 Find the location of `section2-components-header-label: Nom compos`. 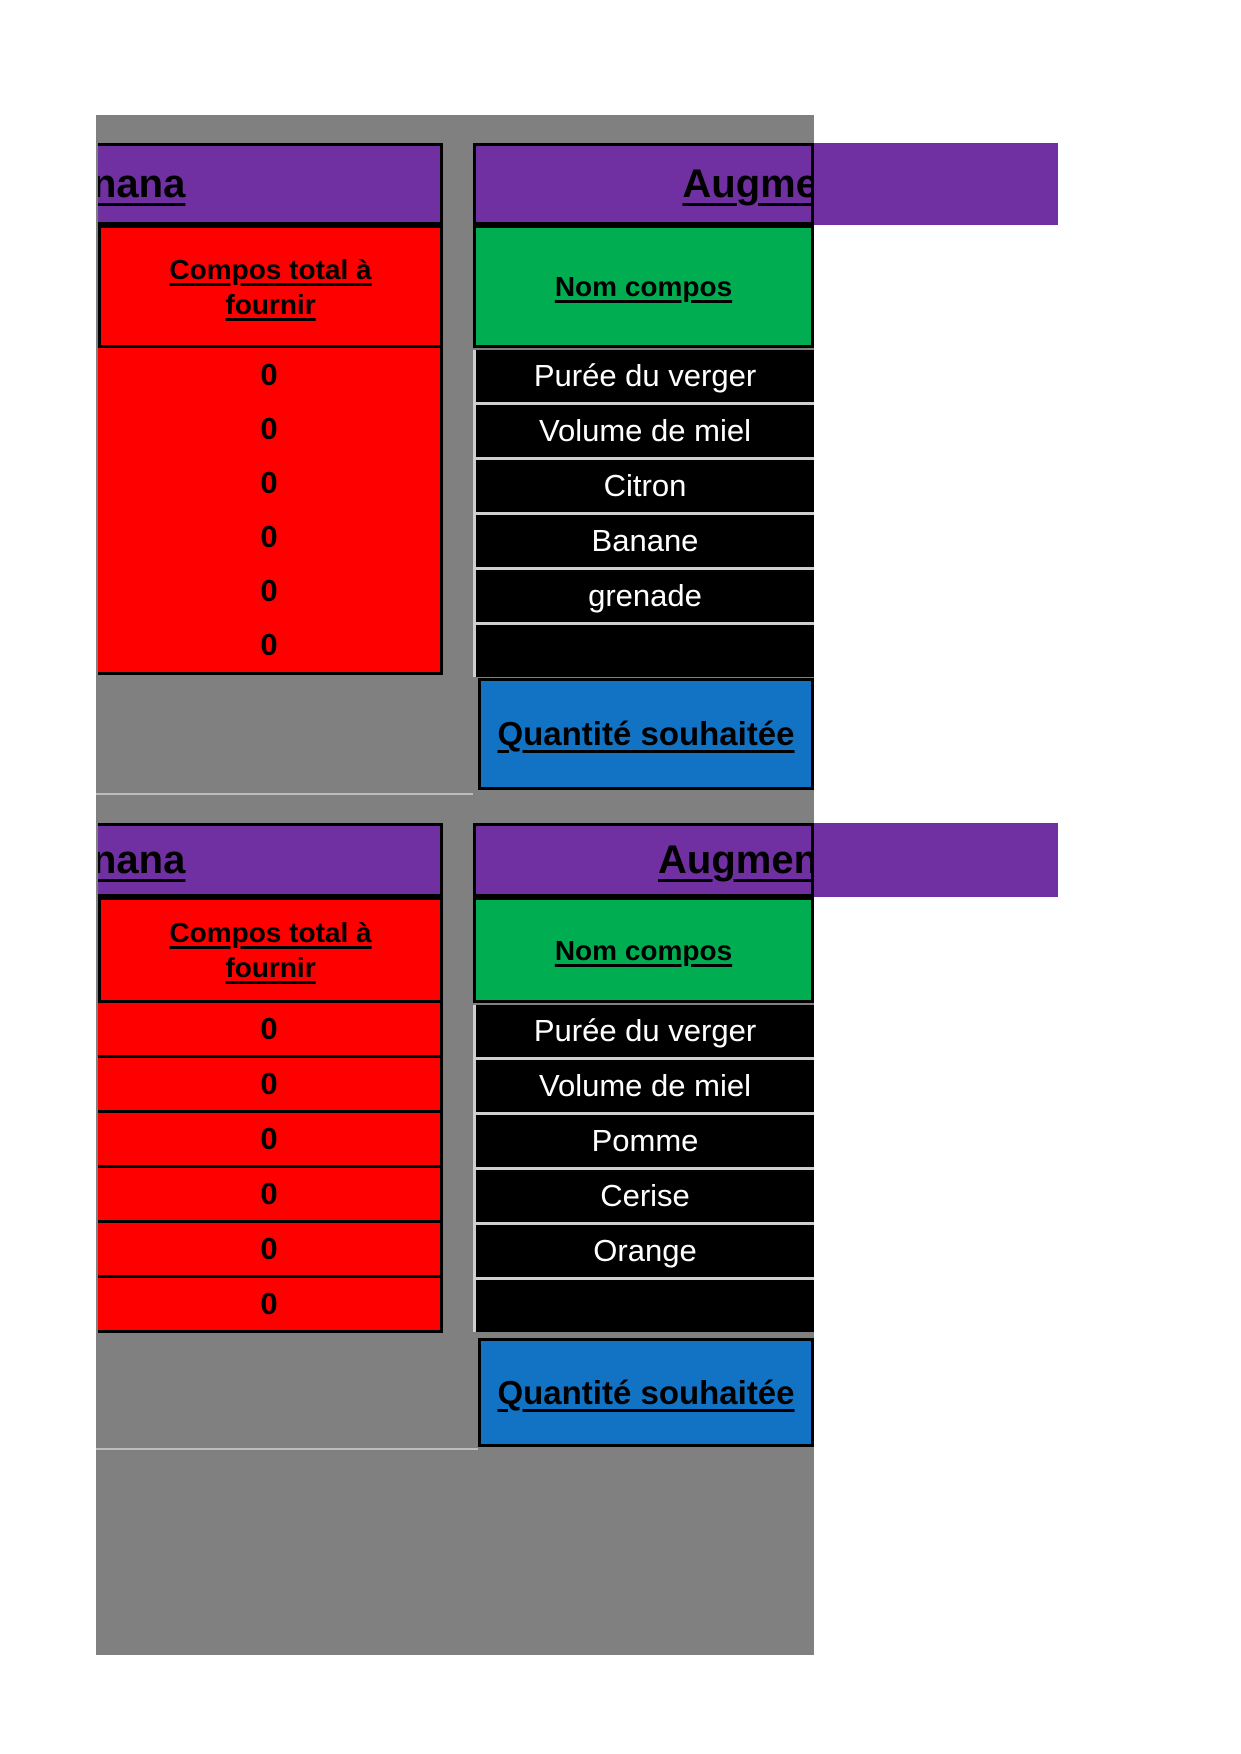

section2-components-header-label: Nom compos is located at coordinates (643, 950).